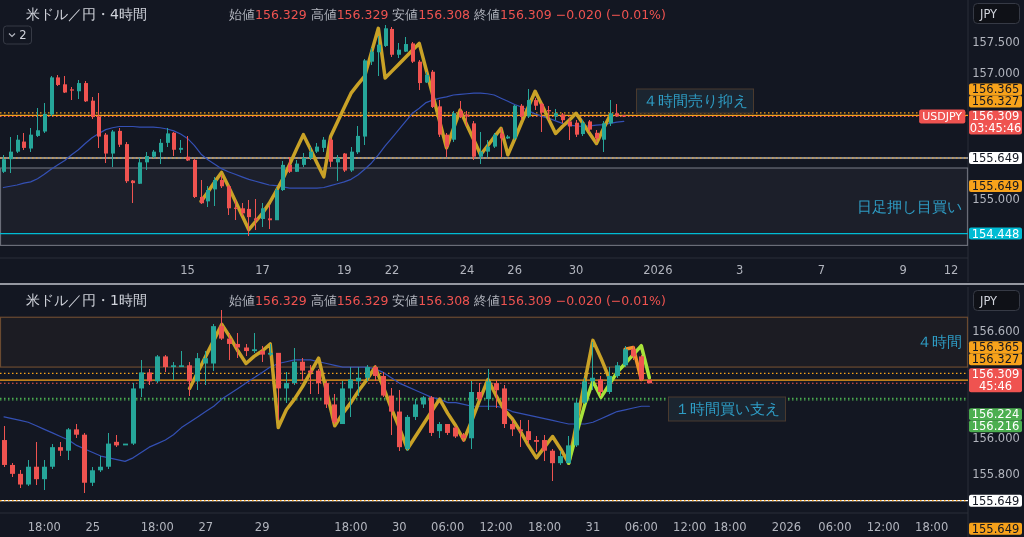 This screenshot has width=1024, height=537. I want to click on x-tick-label: 26, so click(514, 270).